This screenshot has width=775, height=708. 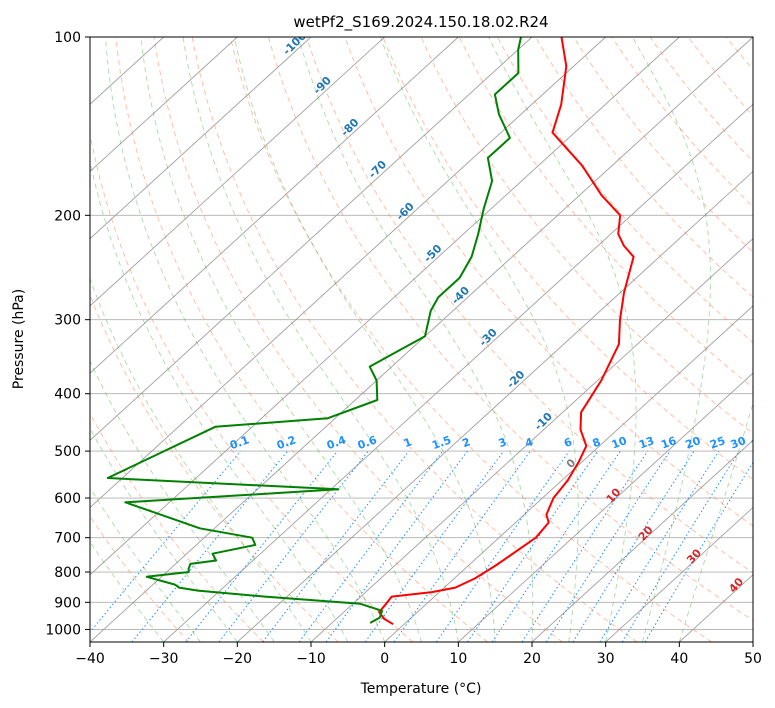 I want to click on x-tick-label: 30, so click(x=606, y=659).